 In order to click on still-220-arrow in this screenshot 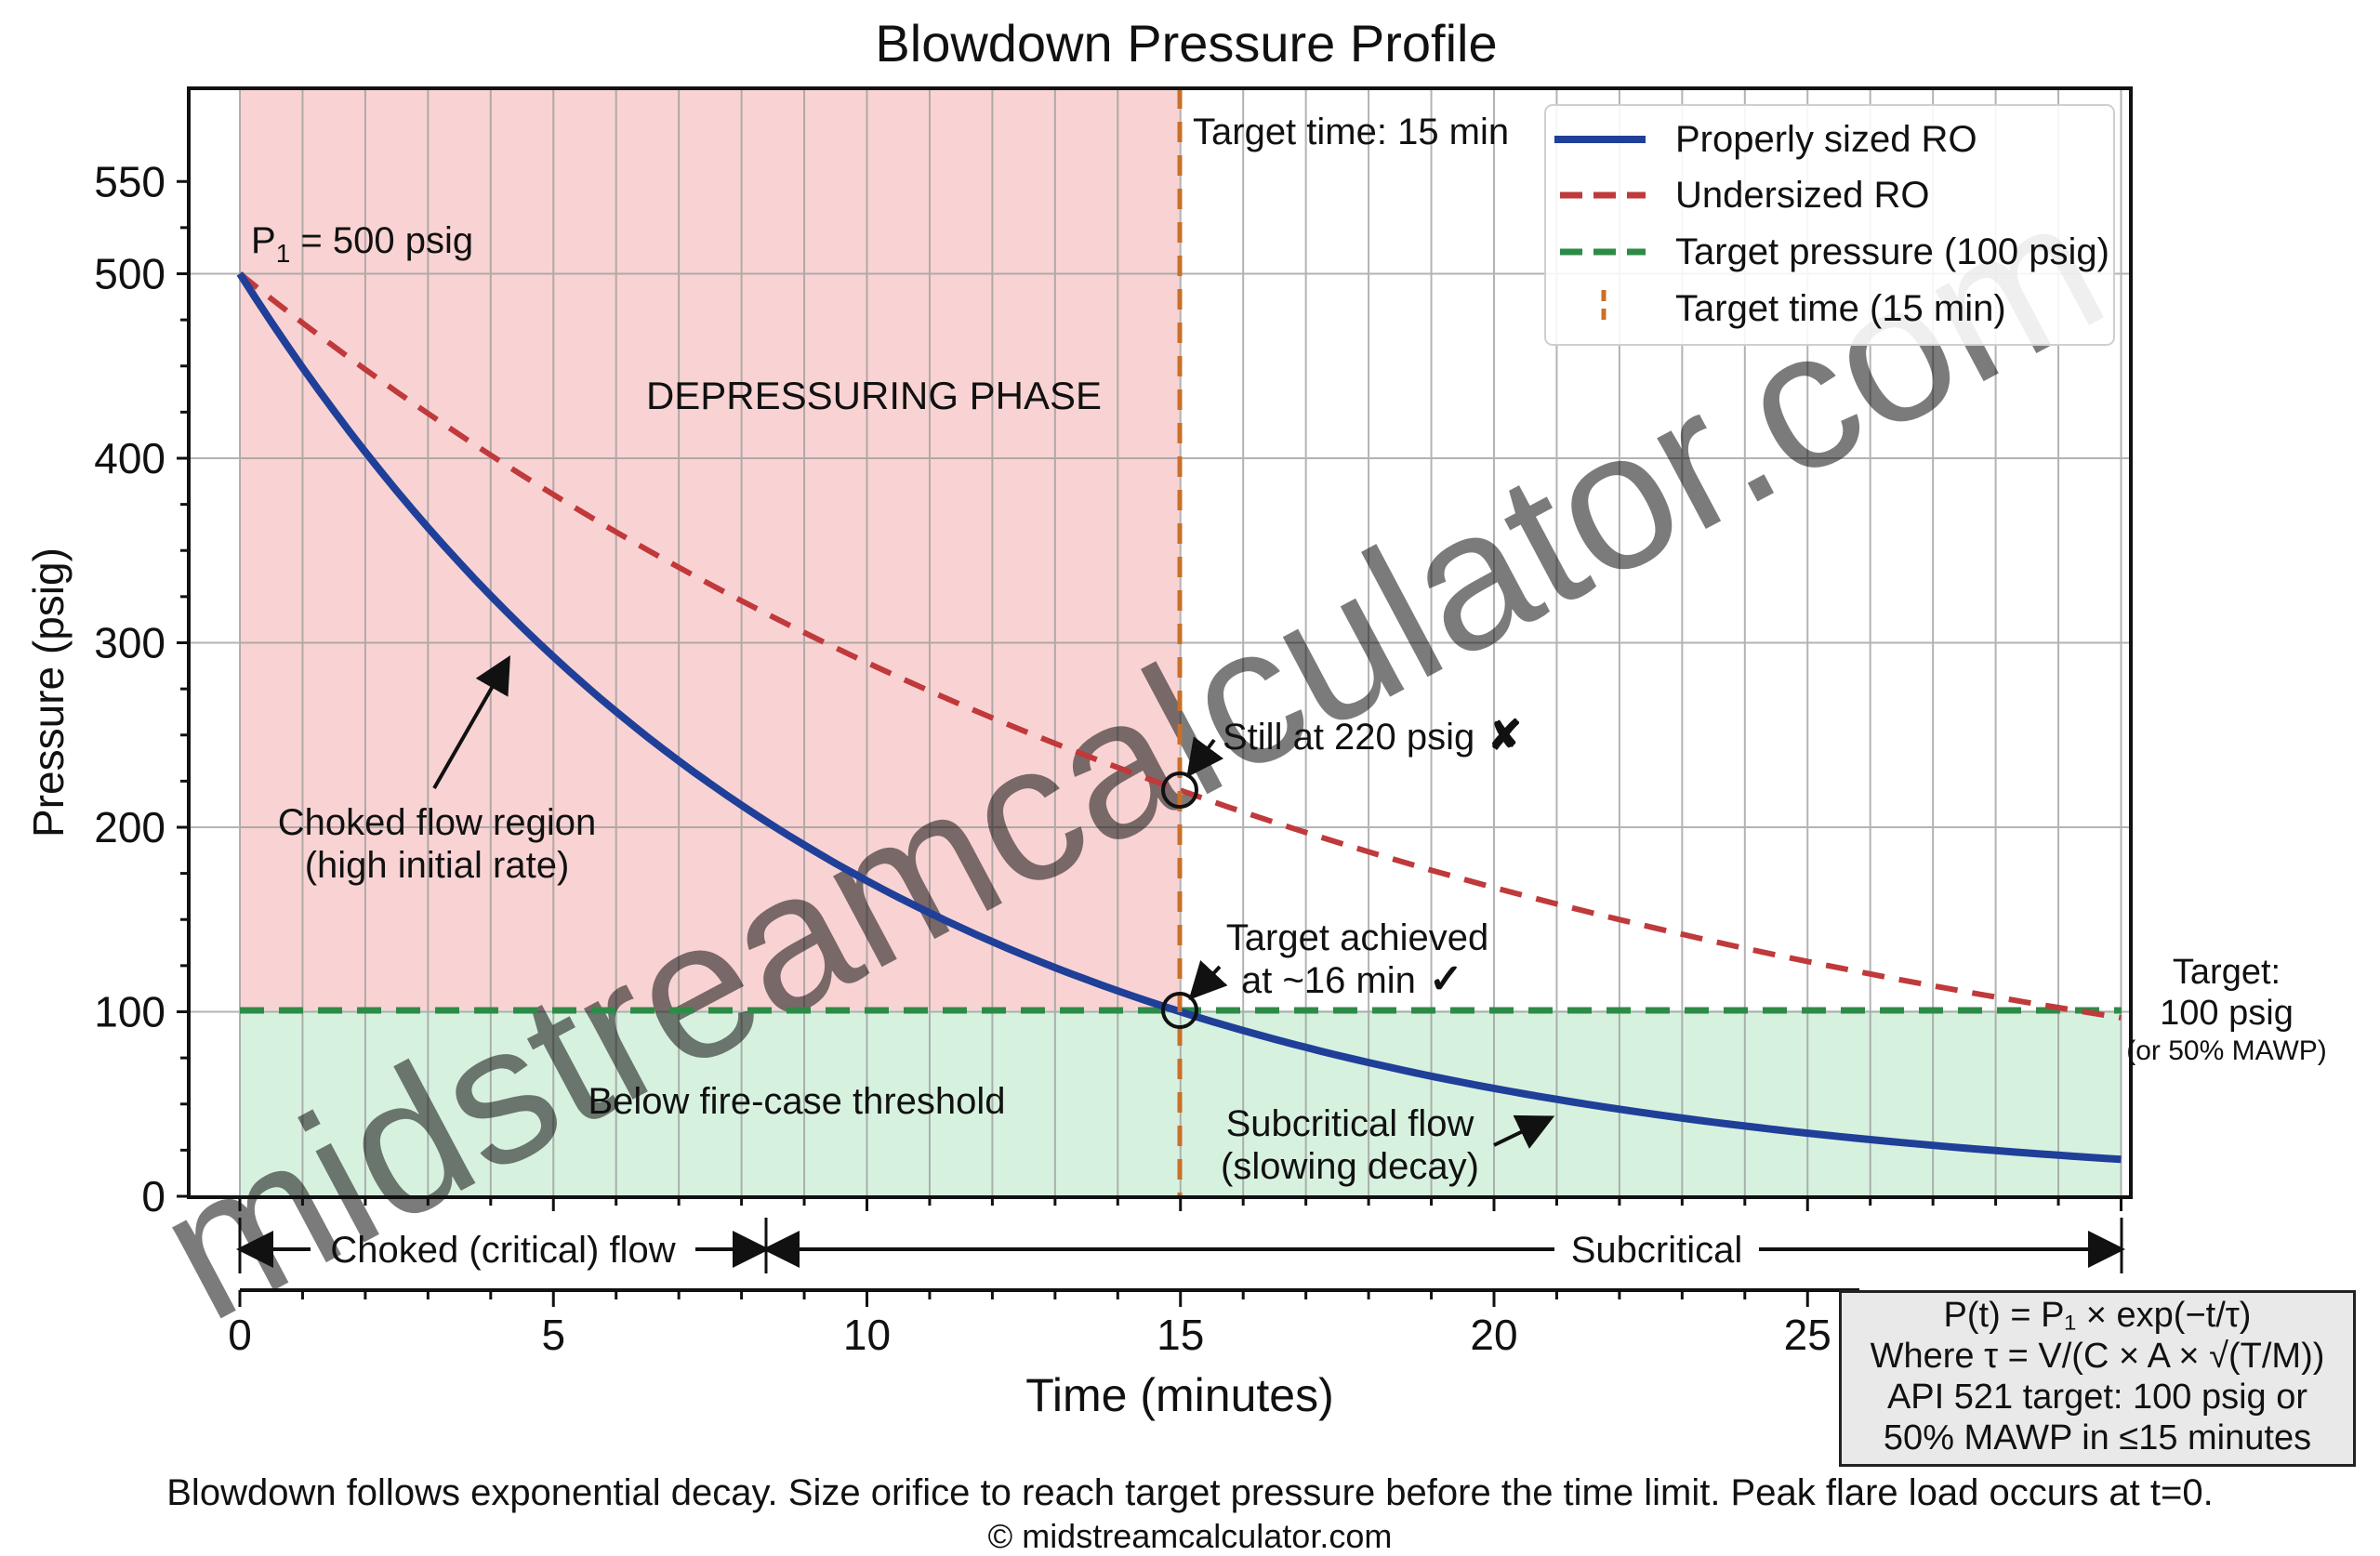, I will do `click(1205, 757)`.